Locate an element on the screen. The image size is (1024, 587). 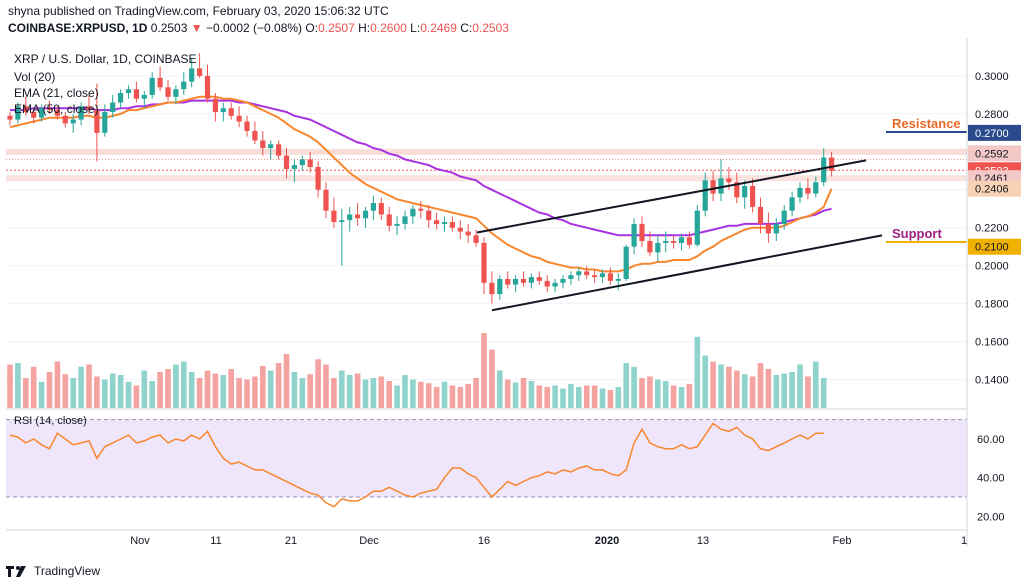
rsi-line is located at coordinates (416, 465).